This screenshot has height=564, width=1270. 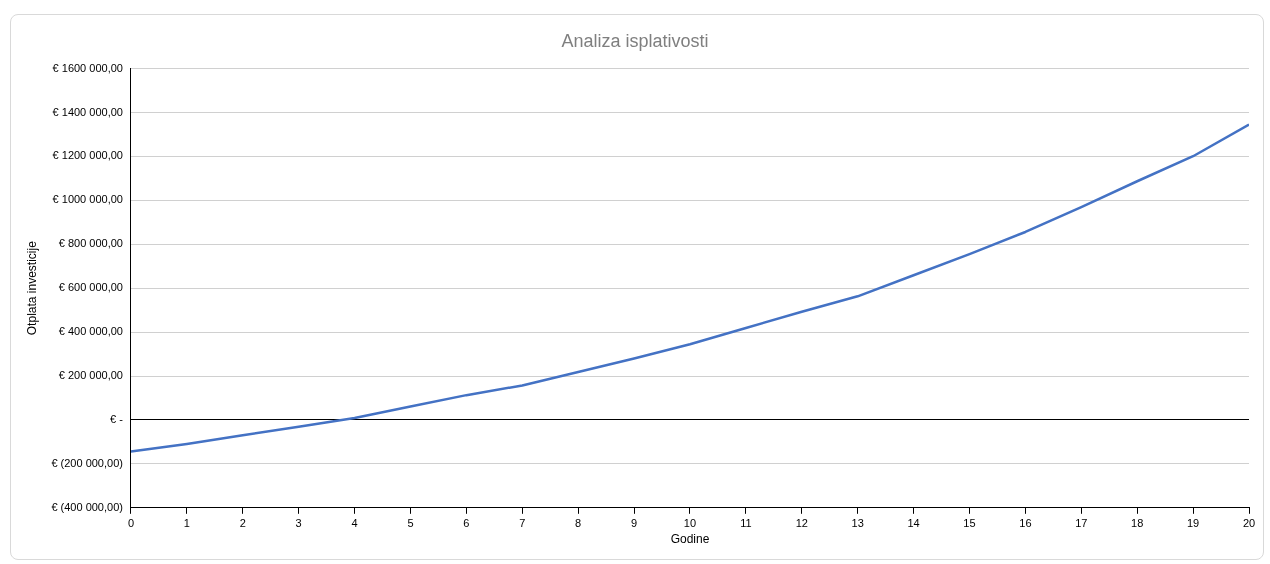 I want to click on x-tick-label: 15, so click(x=969, y=523).